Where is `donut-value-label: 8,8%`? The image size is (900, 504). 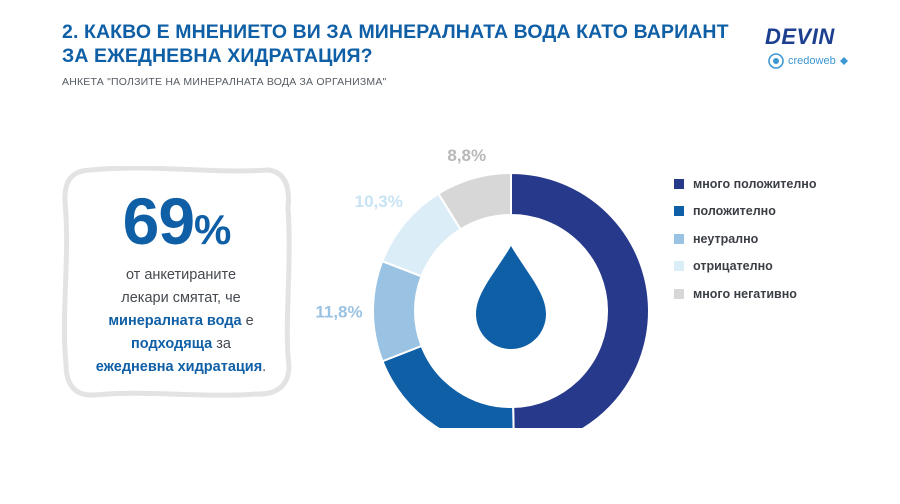
donut-value-label: 8,8% is located at coordinates (466, 155).